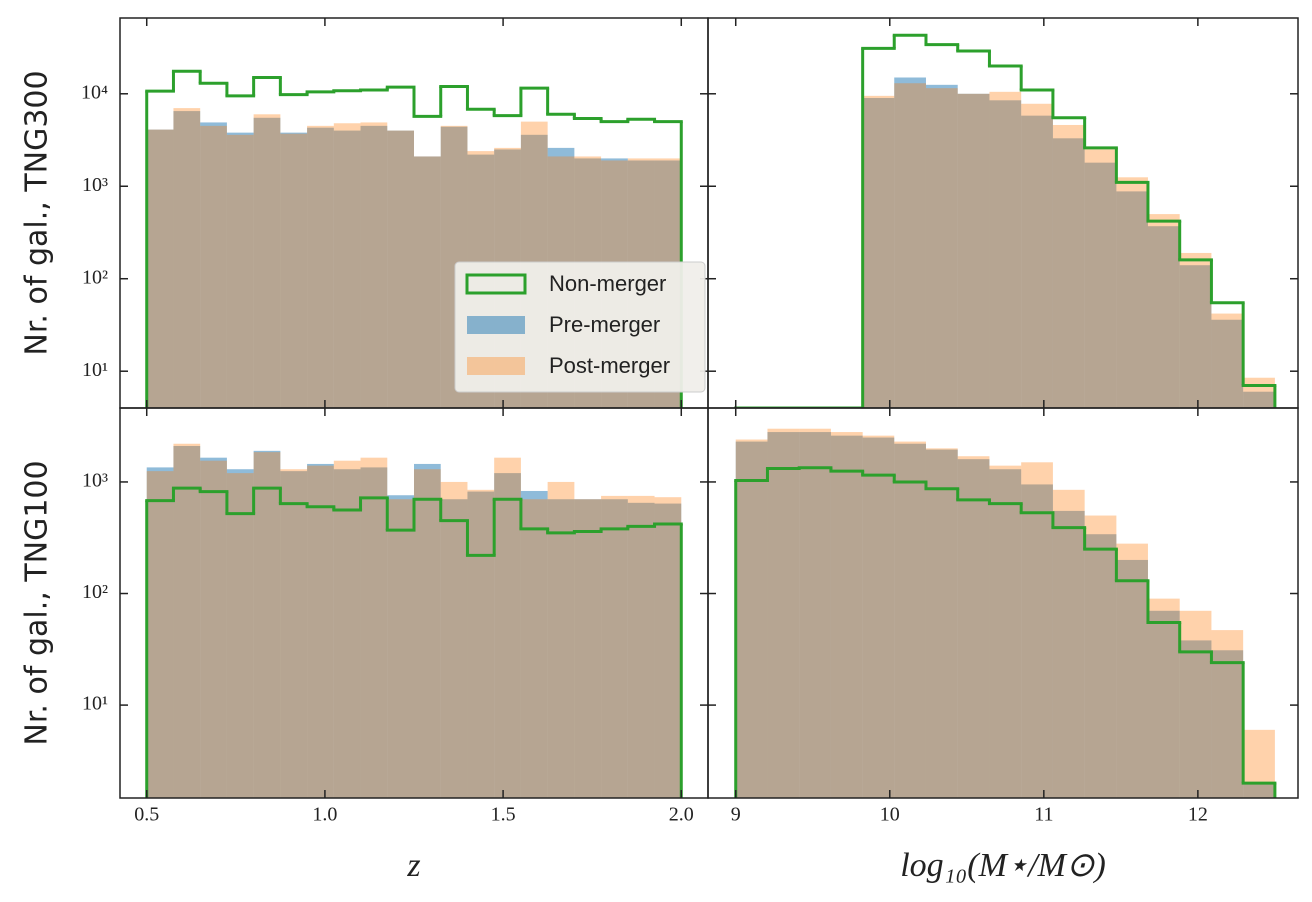  I want to click on x-axis-label: z, so click(413, 865).